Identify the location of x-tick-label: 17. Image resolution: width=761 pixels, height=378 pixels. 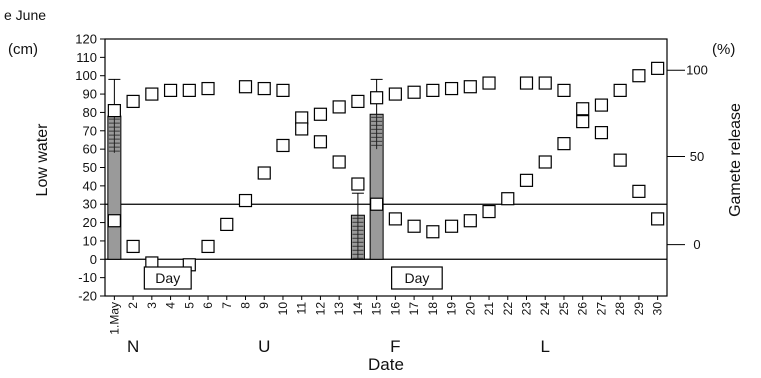
(414, 309).